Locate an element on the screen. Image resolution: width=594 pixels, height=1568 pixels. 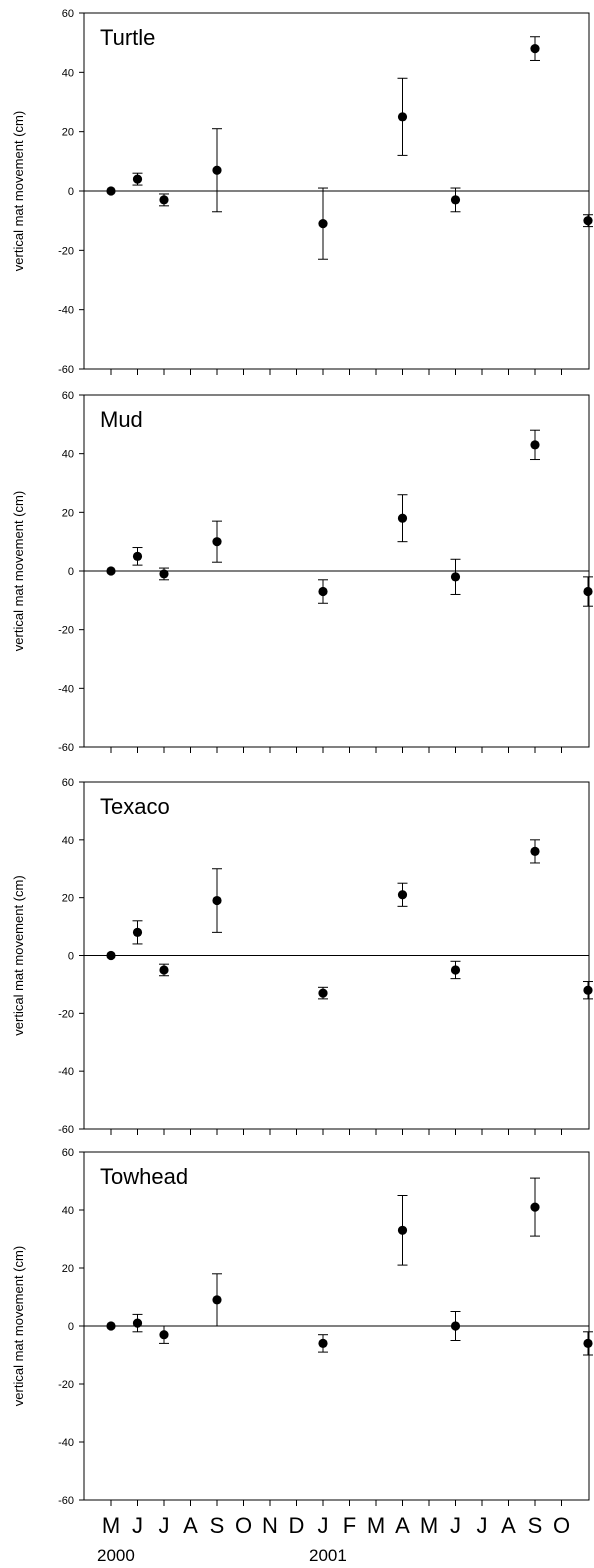
panel-title: Texaco is located at coordinates (135, 806).